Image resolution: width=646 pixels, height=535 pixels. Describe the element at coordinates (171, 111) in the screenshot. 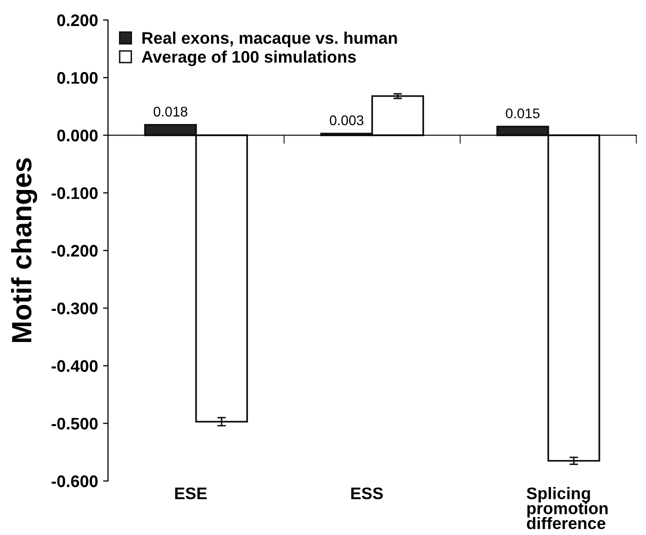

I see `data-label: 0.018` at that location.